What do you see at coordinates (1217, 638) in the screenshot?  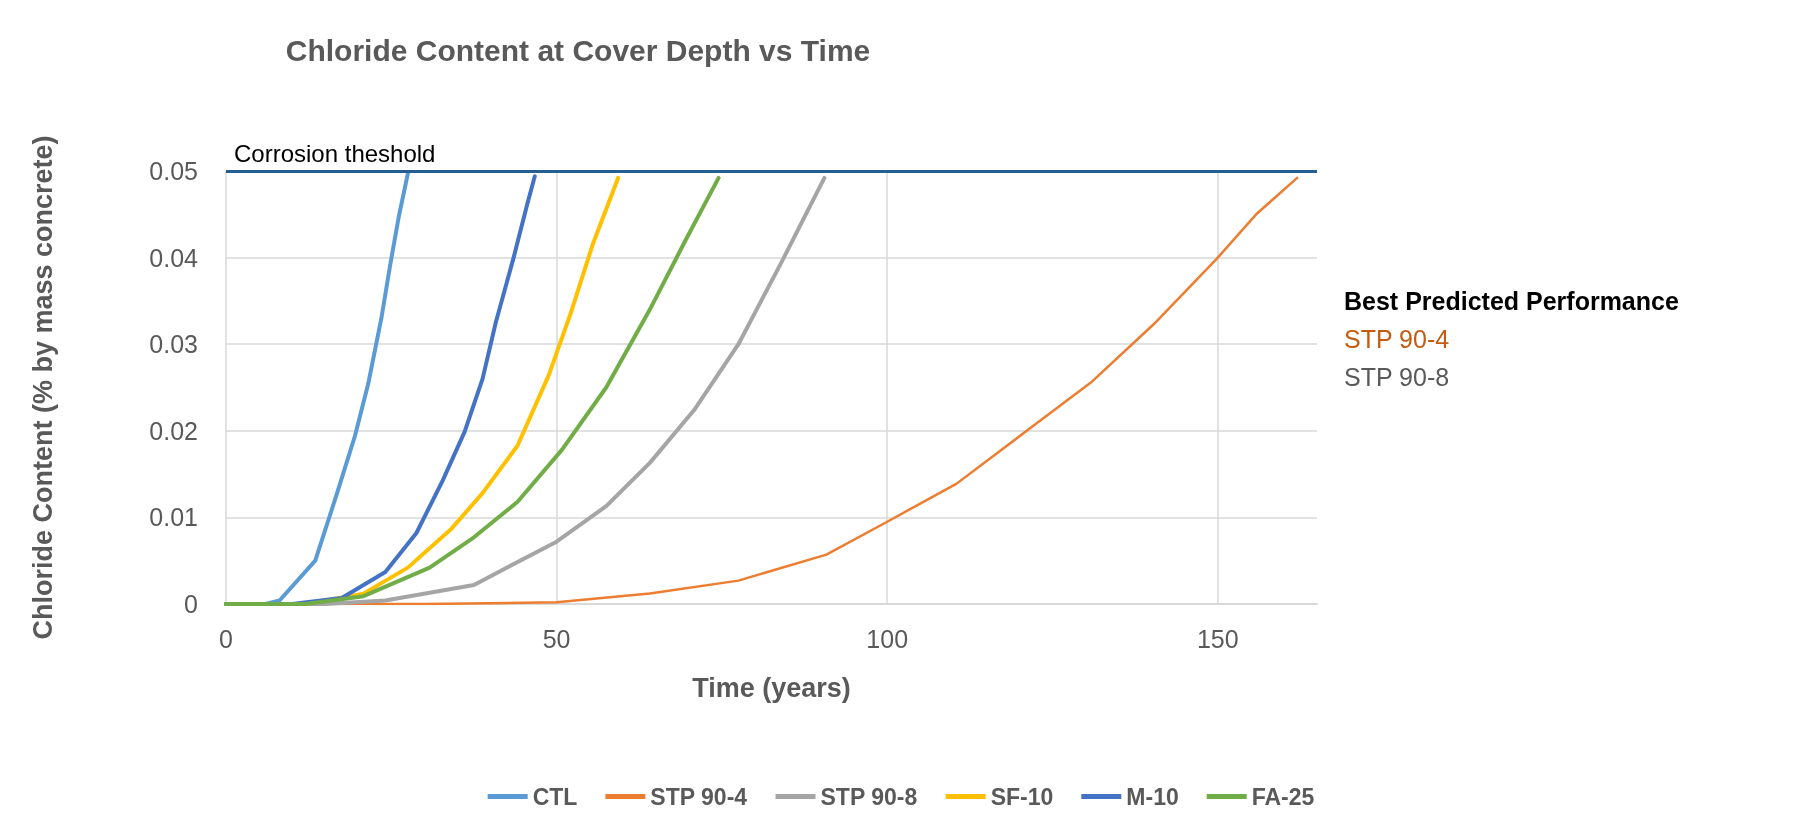 I see `x-tick-label: 150` at bounding box center [1217, 638].